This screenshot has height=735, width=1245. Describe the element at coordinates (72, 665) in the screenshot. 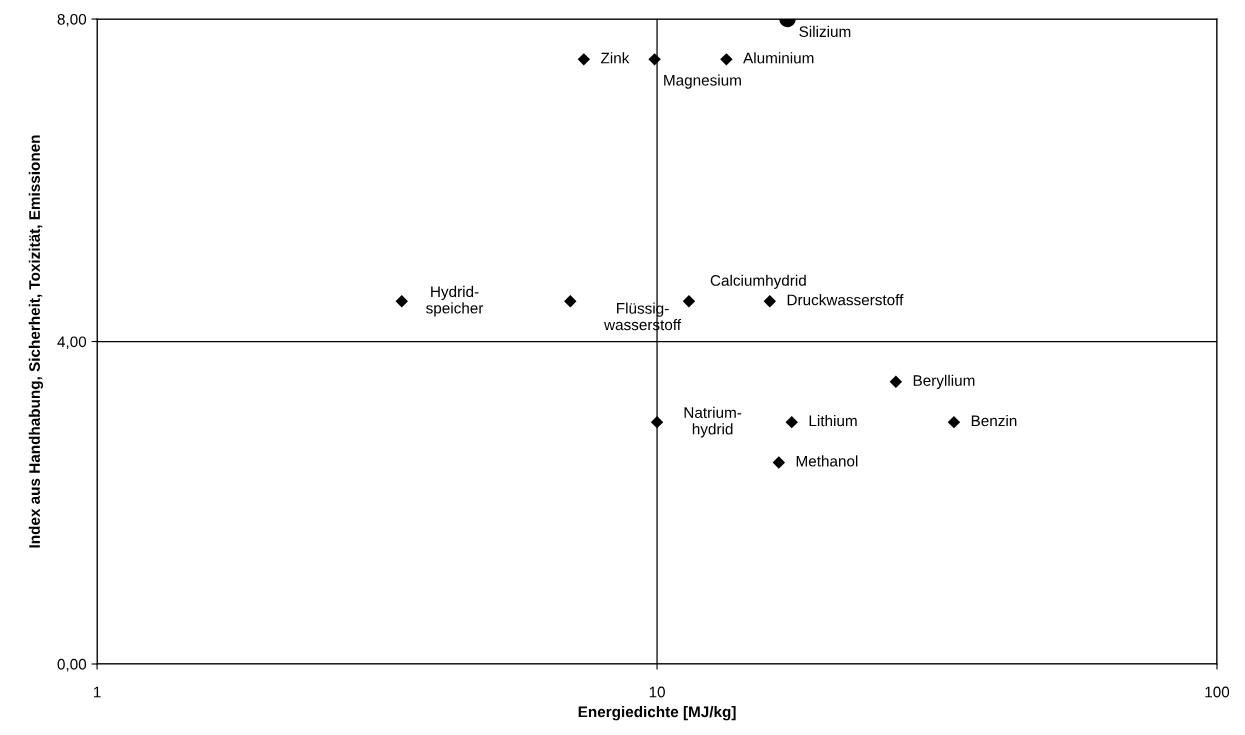

I see `y-tick-label: 0,00` at that location.